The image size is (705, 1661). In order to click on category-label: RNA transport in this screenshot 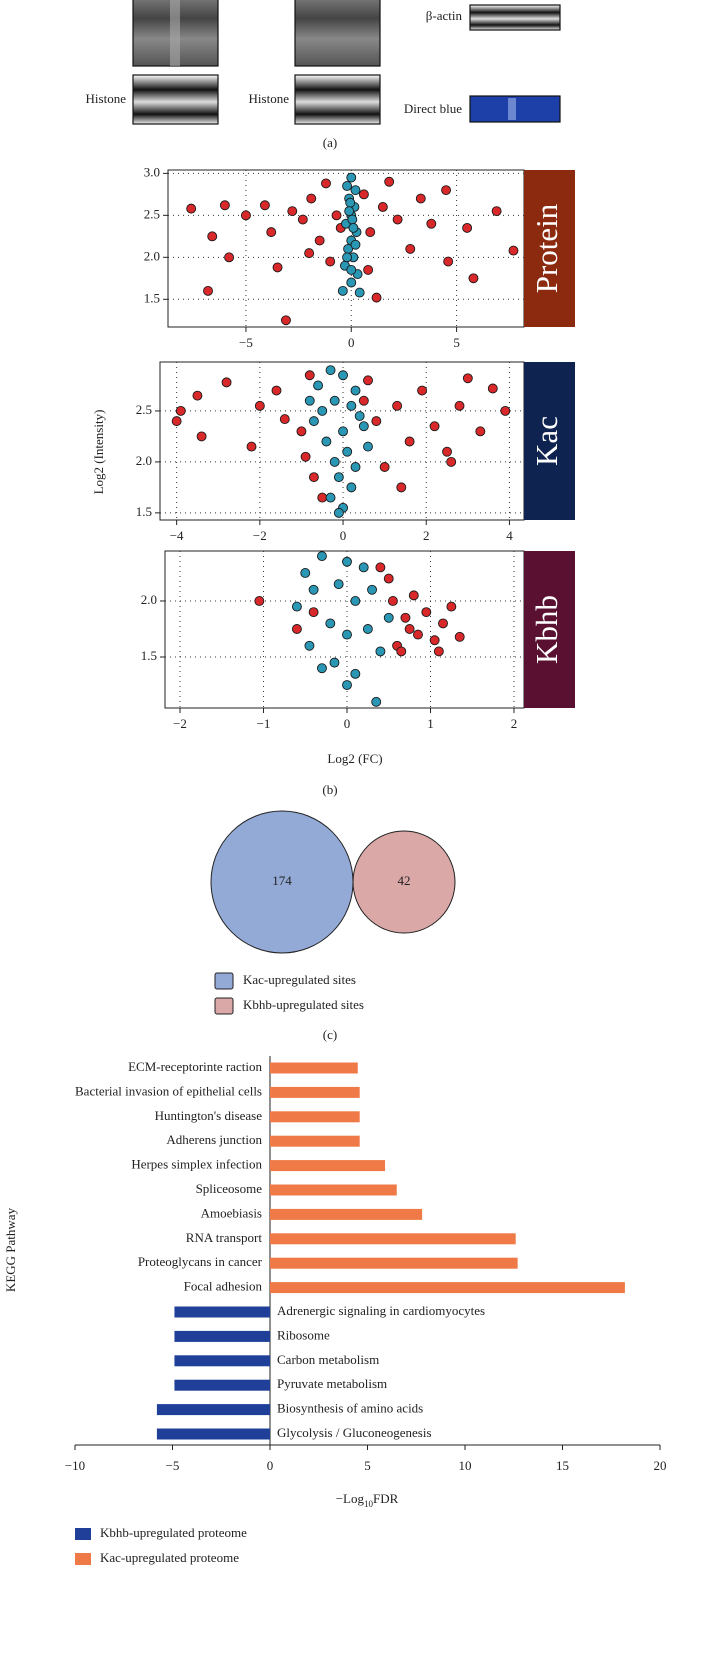, I will do `click(224, 1237)`.